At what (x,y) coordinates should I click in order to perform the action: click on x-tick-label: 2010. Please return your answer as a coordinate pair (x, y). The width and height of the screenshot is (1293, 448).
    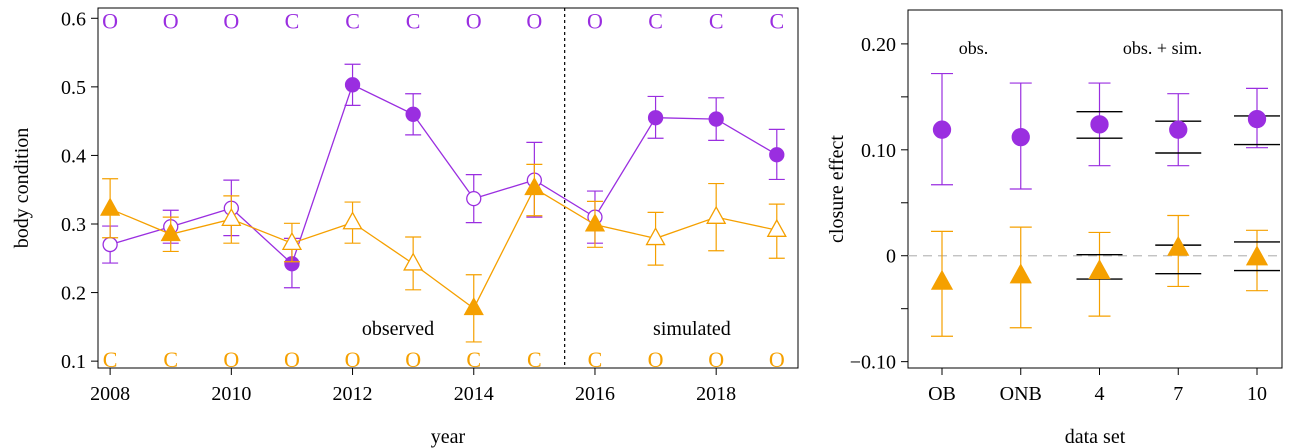
    Looking at the image, I should click on (231, 394).